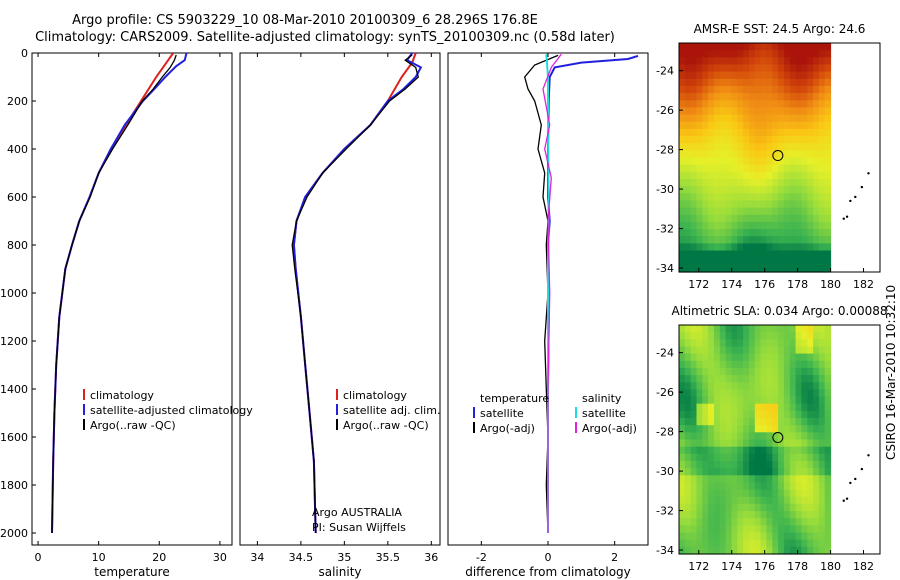 This screenshot has height=580, width=900. Describe the element at coordinates (357, 512) in the screenshot. I see `credit-agency: Argo AUSTRALIA` at that location.